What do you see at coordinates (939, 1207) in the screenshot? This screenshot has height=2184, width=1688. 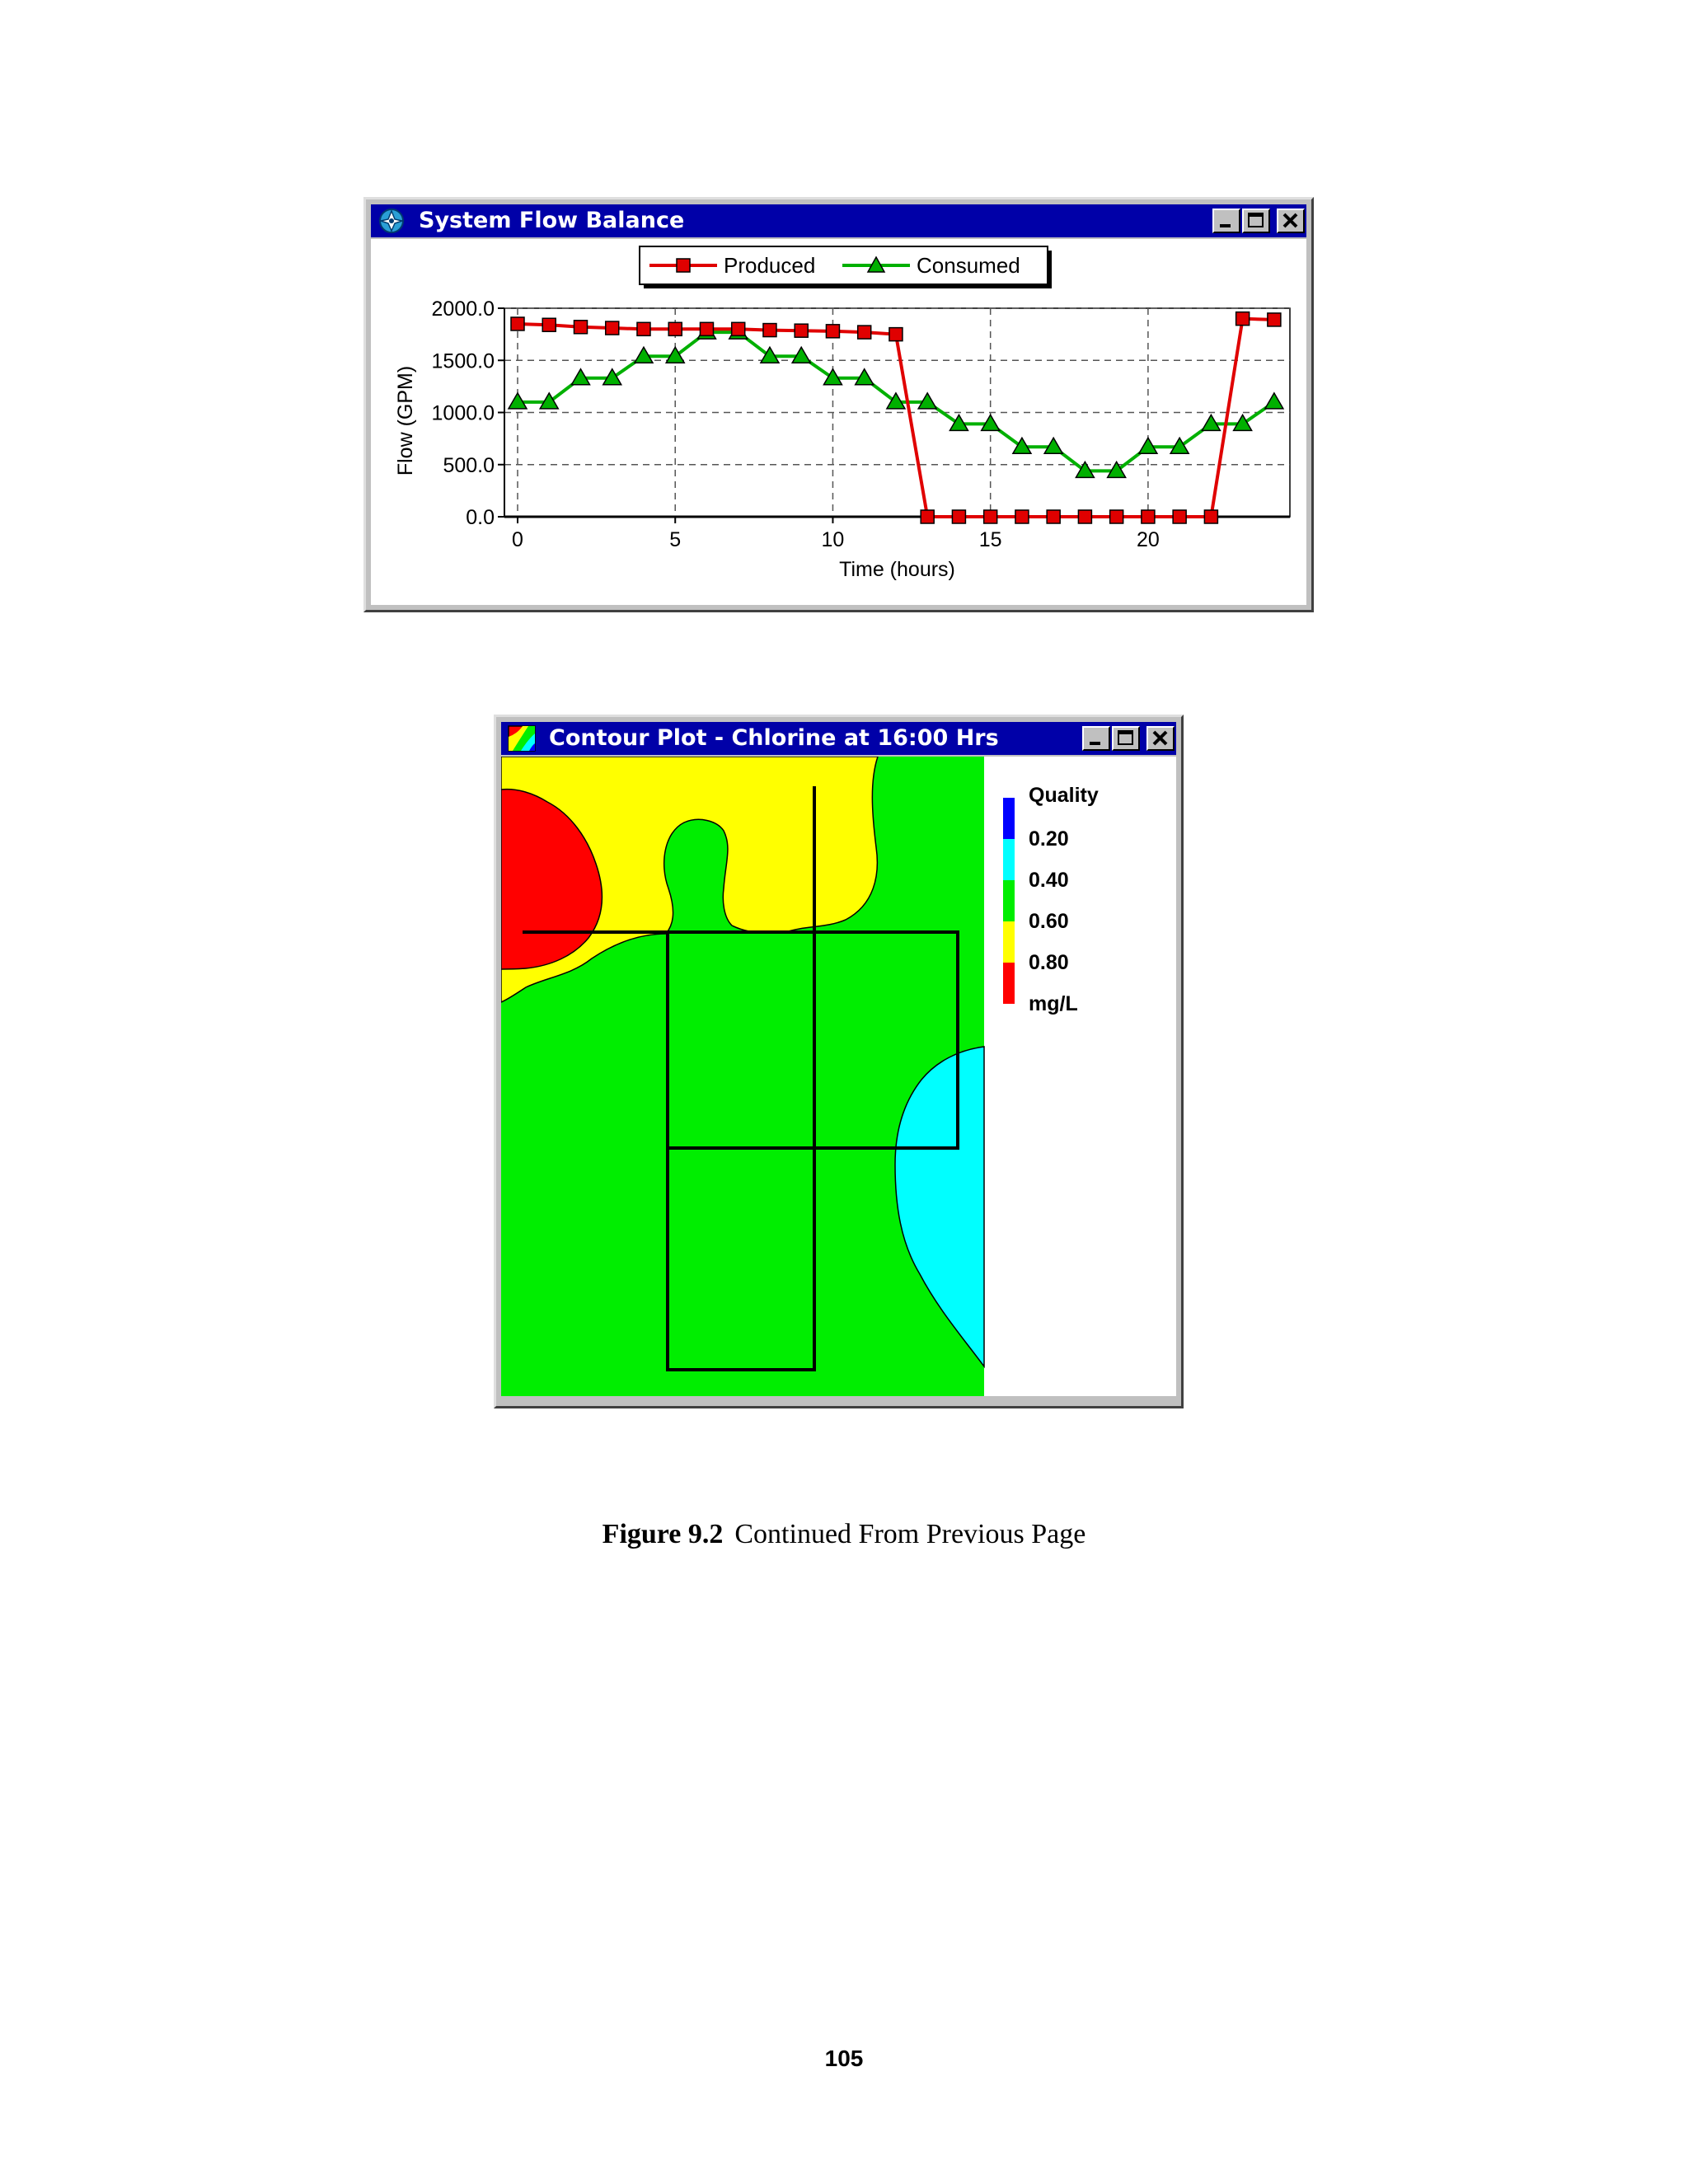 I see `contour-region-cyan` at bounding box center [939, 1207].